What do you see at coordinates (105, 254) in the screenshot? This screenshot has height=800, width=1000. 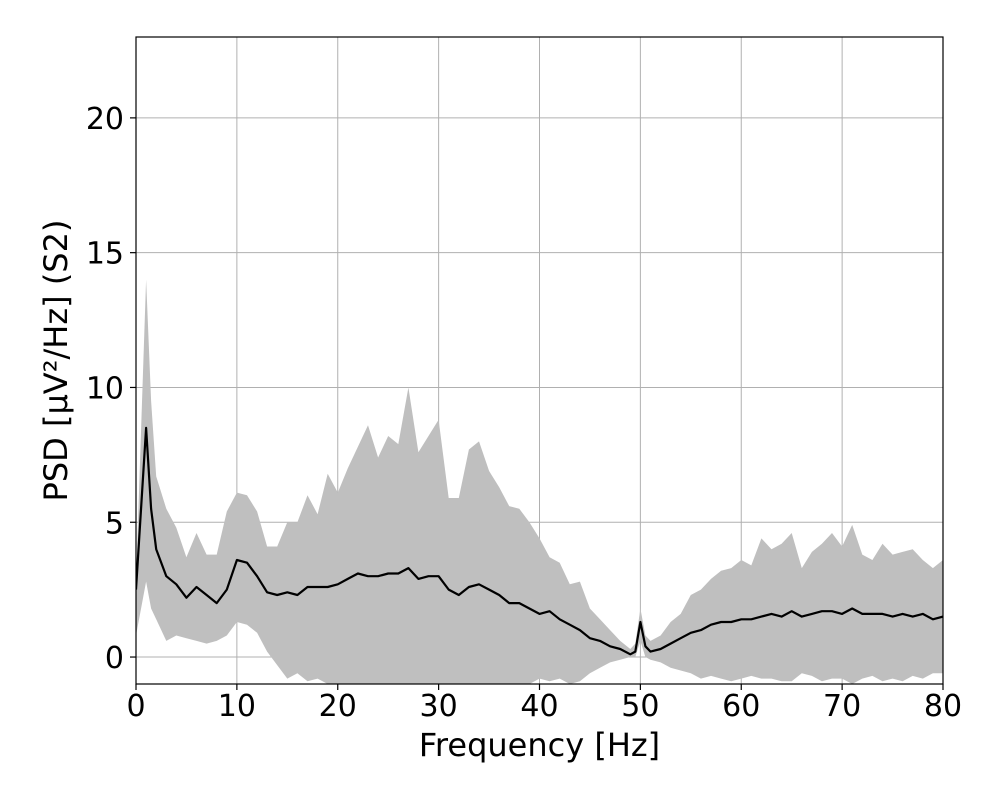 I see `y-tick-label: 15` at bounding box center [105, 254].